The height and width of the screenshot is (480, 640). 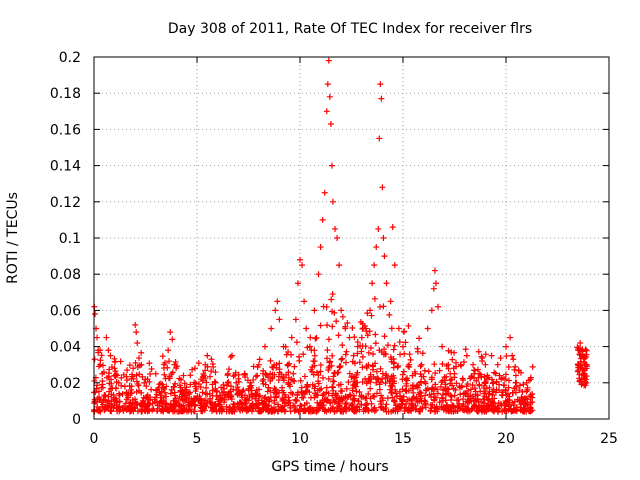 What do you see at coordinates (354, 439) in the screenshot?
I see `x-tick-labels: 0 5 10 15 20 25` at bounding box center [354, 439].